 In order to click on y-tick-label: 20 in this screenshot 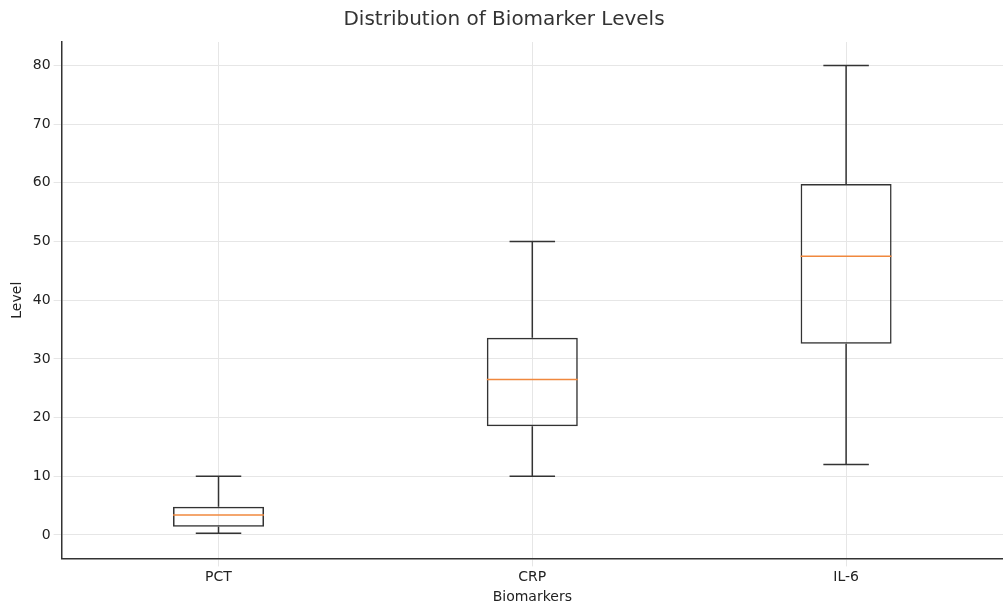, I will do `click(41, 416)`.